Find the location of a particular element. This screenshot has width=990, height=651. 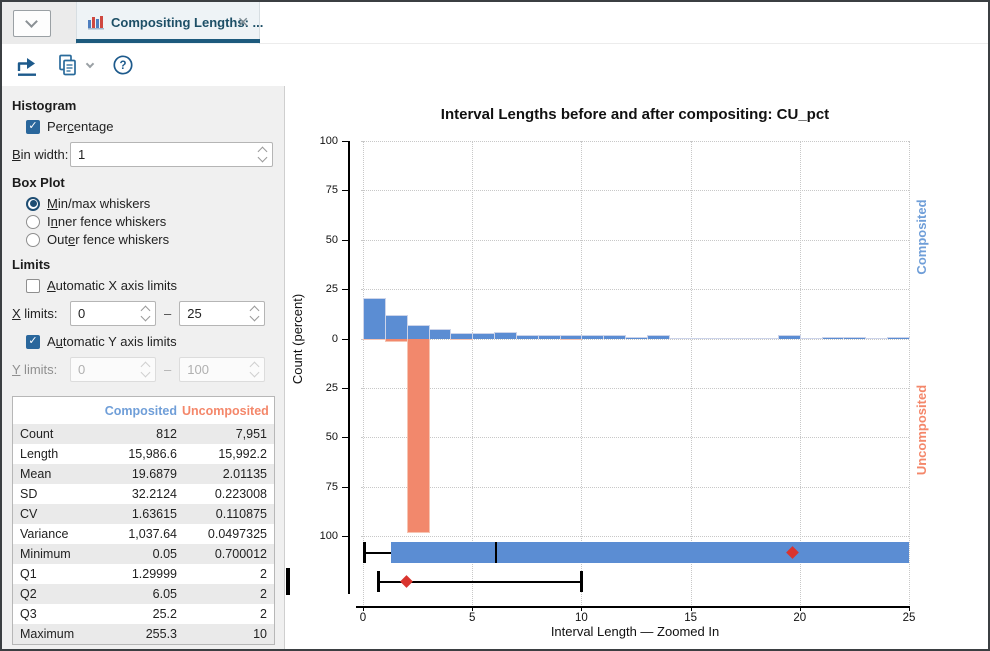

stat-composited-value: 19.6879 is located at coordinates (154, 474).